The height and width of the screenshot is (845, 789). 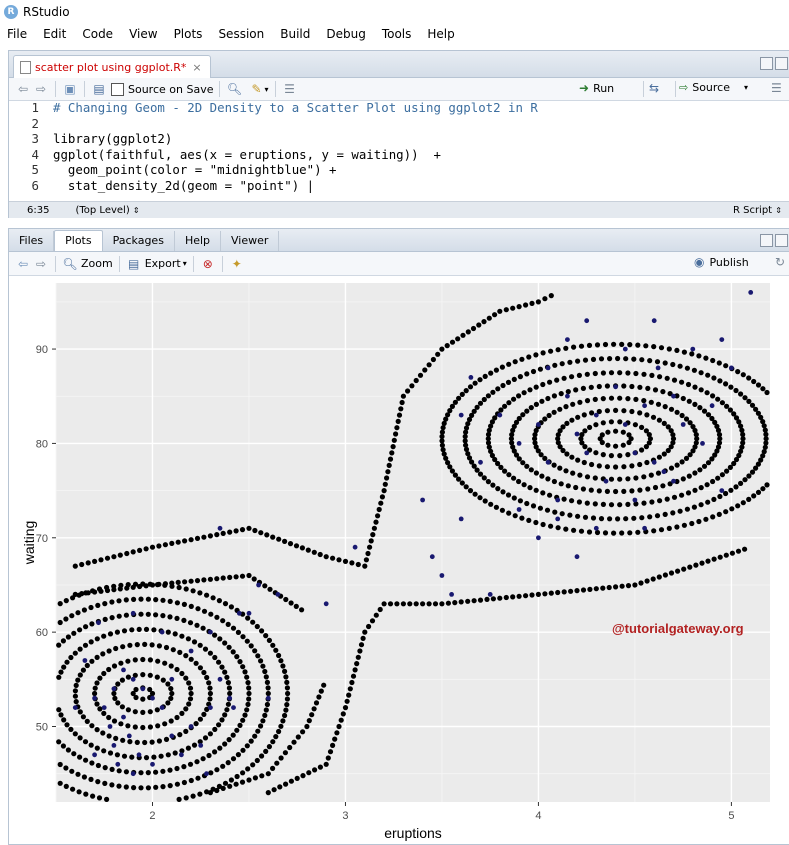 I want to click on code-line: 5 geom_point(color = "midnightblue") +, so click(x=399, y=170).